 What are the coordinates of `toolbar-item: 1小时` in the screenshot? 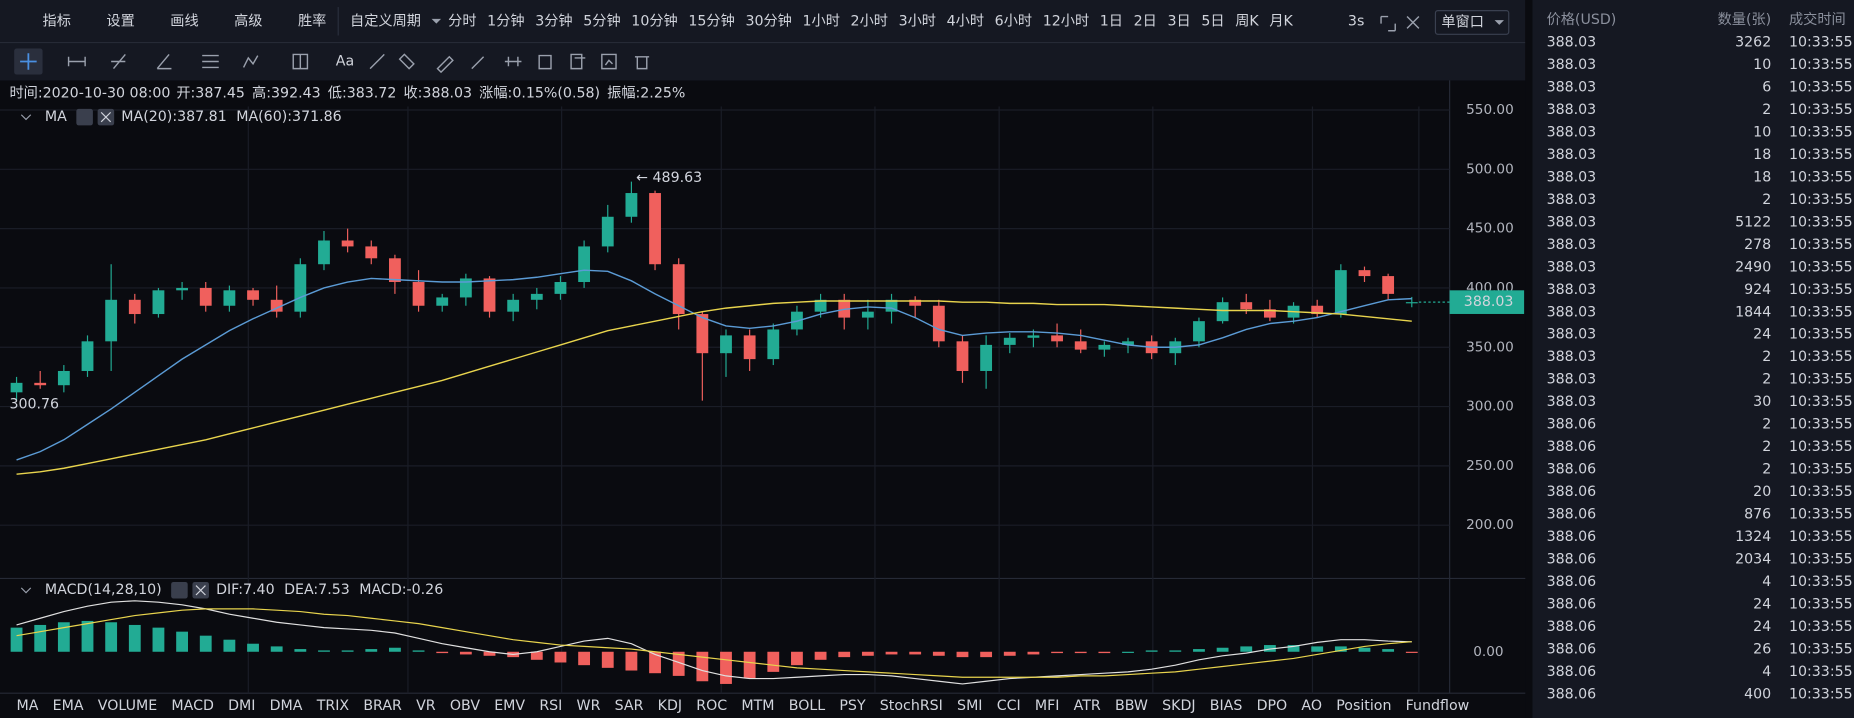 It's located at (821, 21).